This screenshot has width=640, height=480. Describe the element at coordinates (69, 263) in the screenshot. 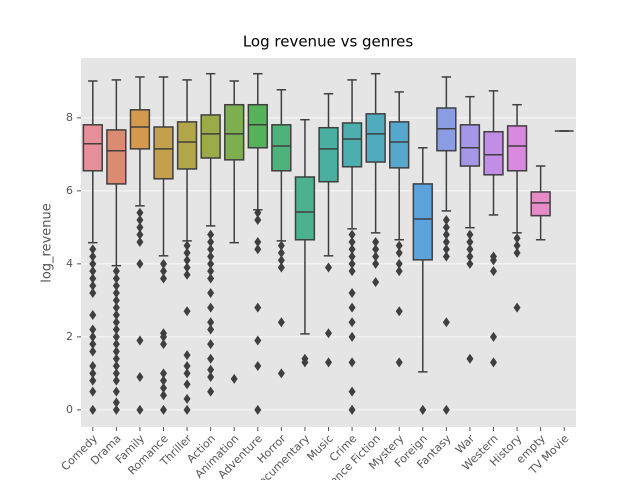

I see `y-tick-label: 4` at that location.